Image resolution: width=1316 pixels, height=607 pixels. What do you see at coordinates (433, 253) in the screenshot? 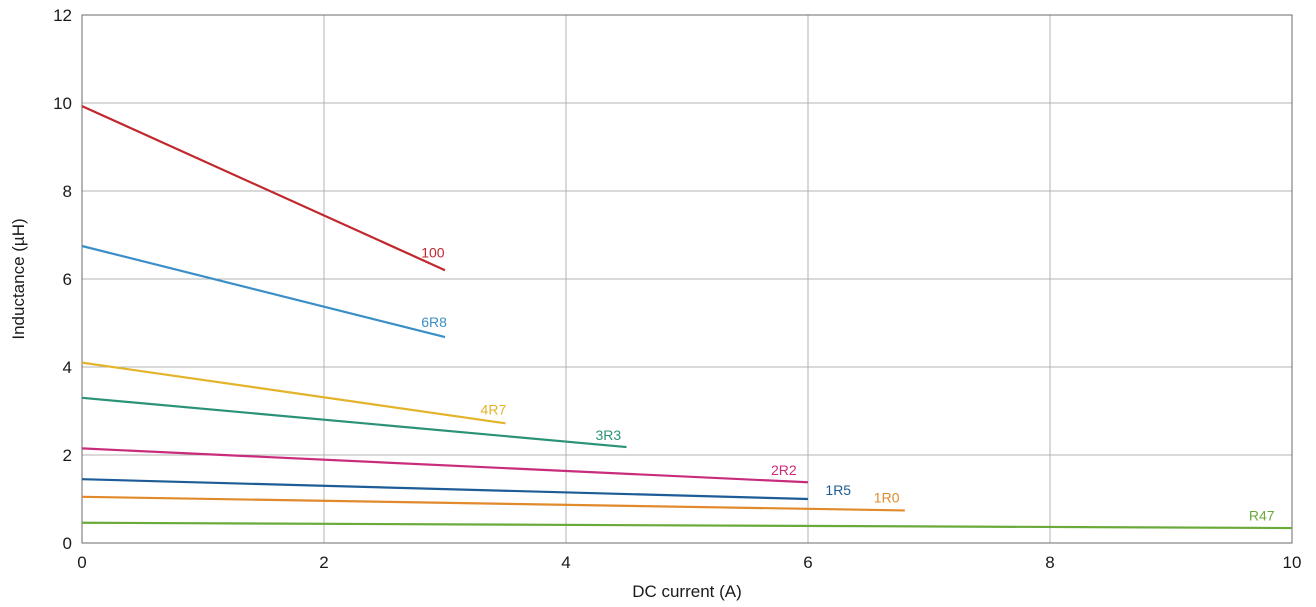
I see `series-label-100: 100` at bounding box center [433, 253].